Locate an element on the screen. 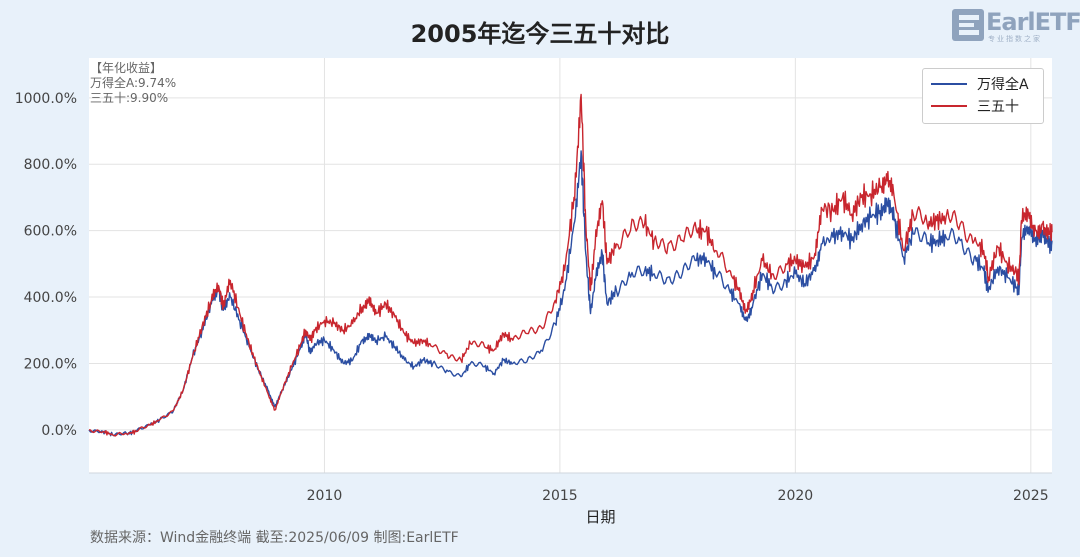 Image resolution: width=1080 pixels, height=557 pixels. chart-legend: 万得全A 三五十 is located at coordinates (983, 96).